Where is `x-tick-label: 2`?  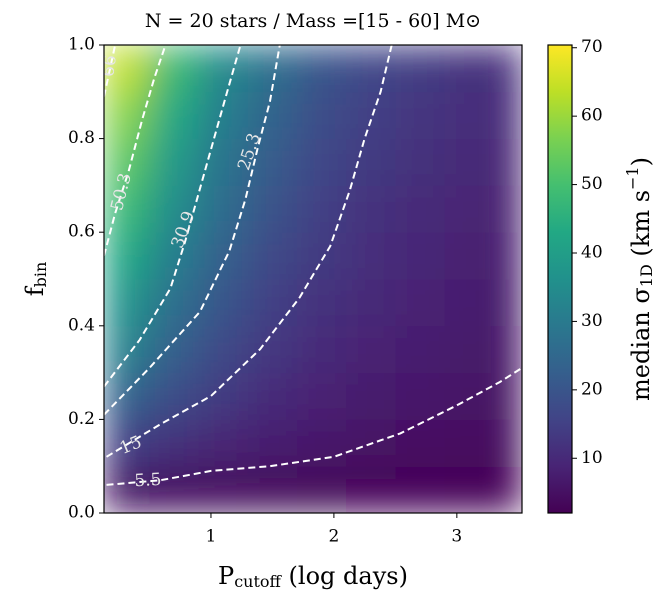
x-tick-label: 2 is located at coordinates (333, 537).